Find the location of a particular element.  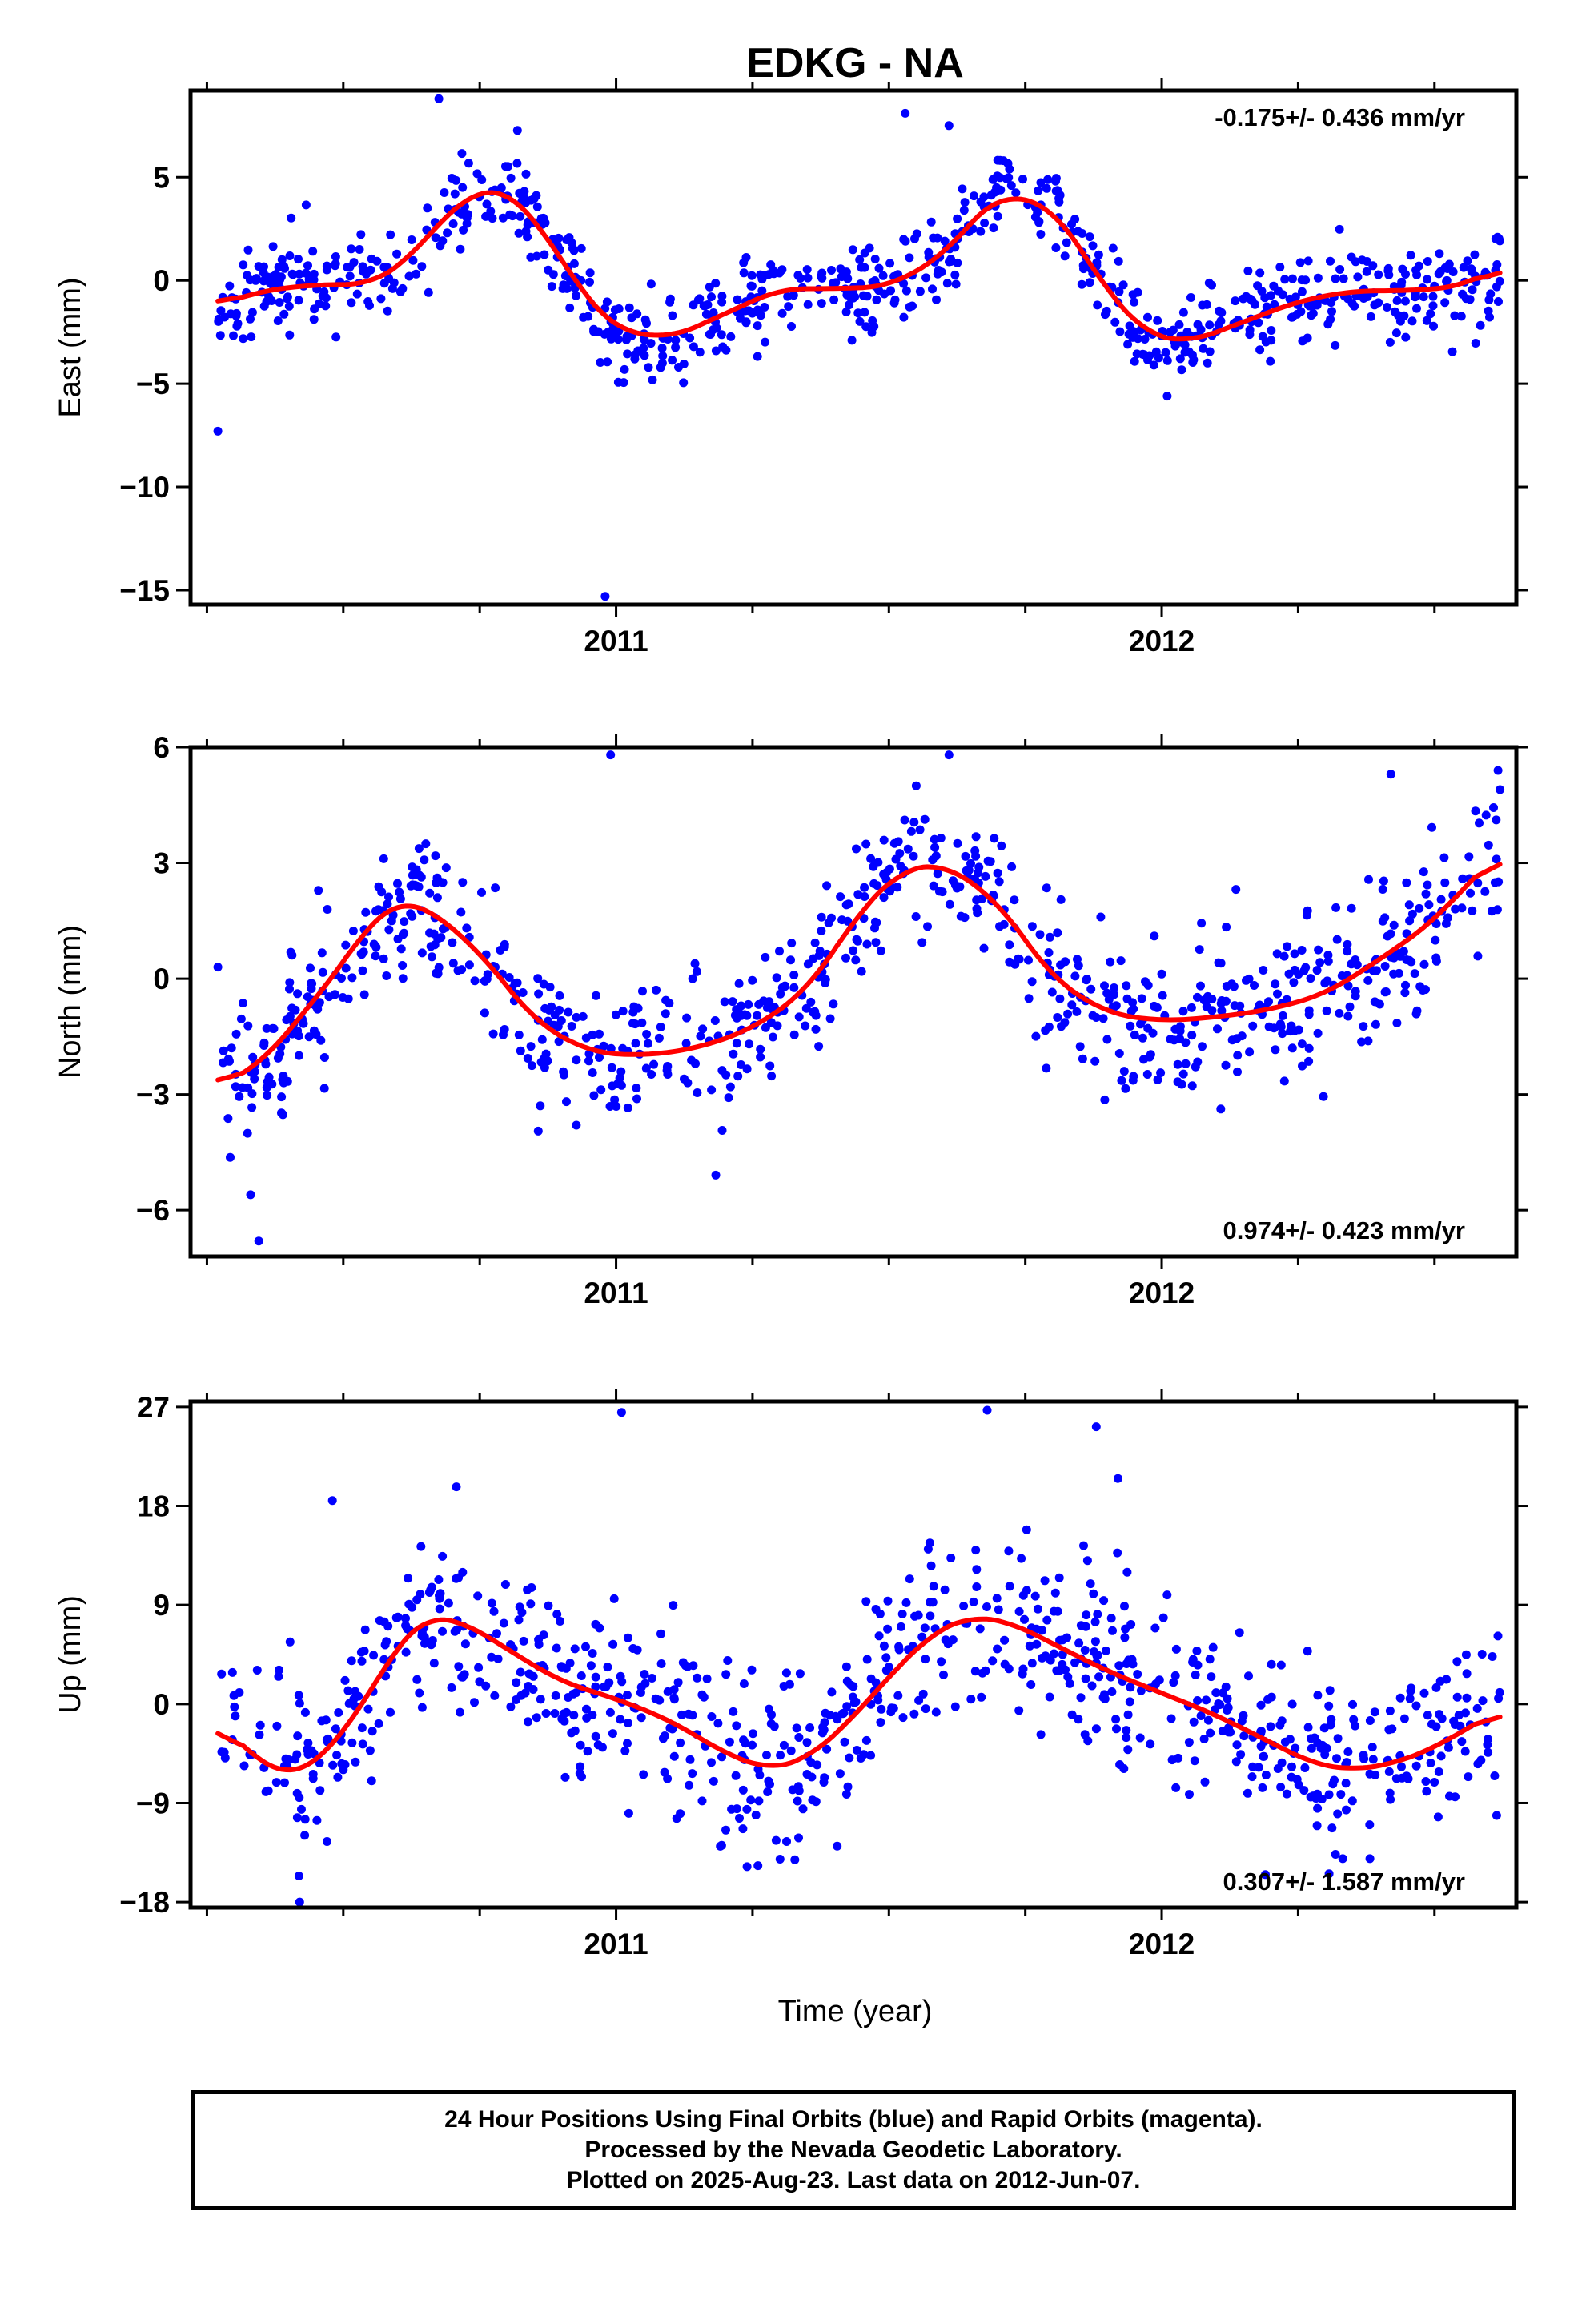

x-tick-label: 2012 is located at coordinates (1162, 1944).